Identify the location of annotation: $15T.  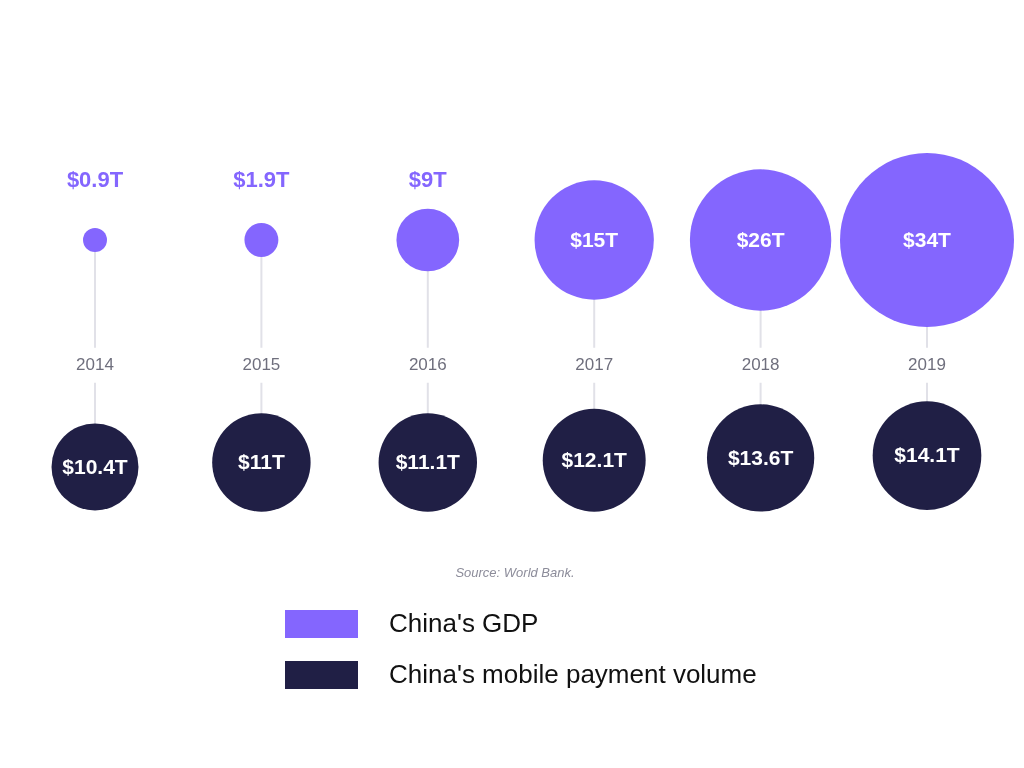
(594, 239).